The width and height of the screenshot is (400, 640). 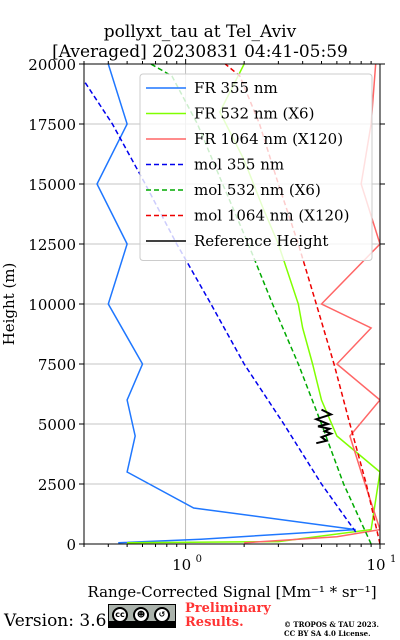 What do you see at coordinates (254, 114) in the screenshot?
I see `legend-label-1: FR 532 nm (X6)` at bounding box center [254, 114].